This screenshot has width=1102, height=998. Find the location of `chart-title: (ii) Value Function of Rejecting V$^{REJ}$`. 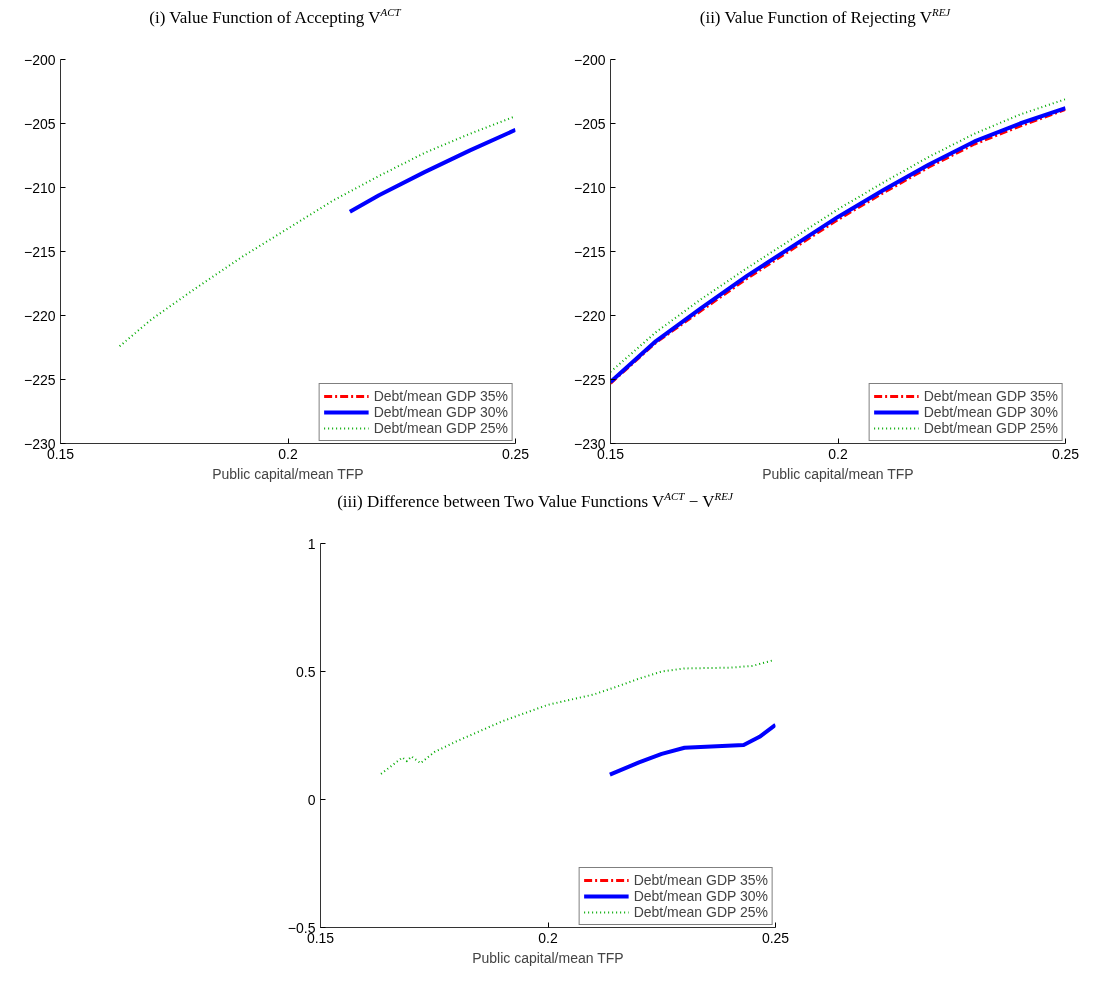

chart-title: (ii) Value Function of Rejecting V$^{REJ}$ is located at coordinates (825, 17).